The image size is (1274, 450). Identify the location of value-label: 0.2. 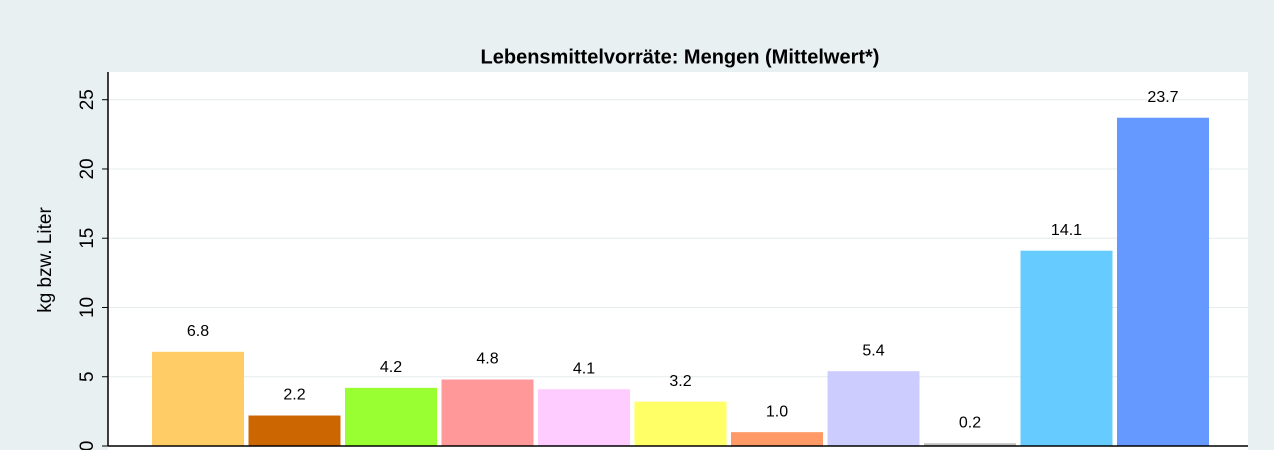
(970, 422).